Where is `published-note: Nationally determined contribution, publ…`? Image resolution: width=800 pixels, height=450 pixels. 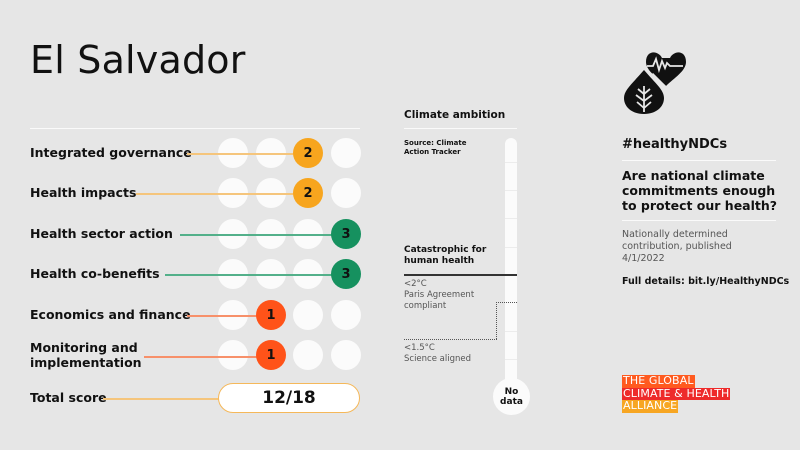
published-note: Nationally determined contribution, publ… is located at coordinates (677, 246).